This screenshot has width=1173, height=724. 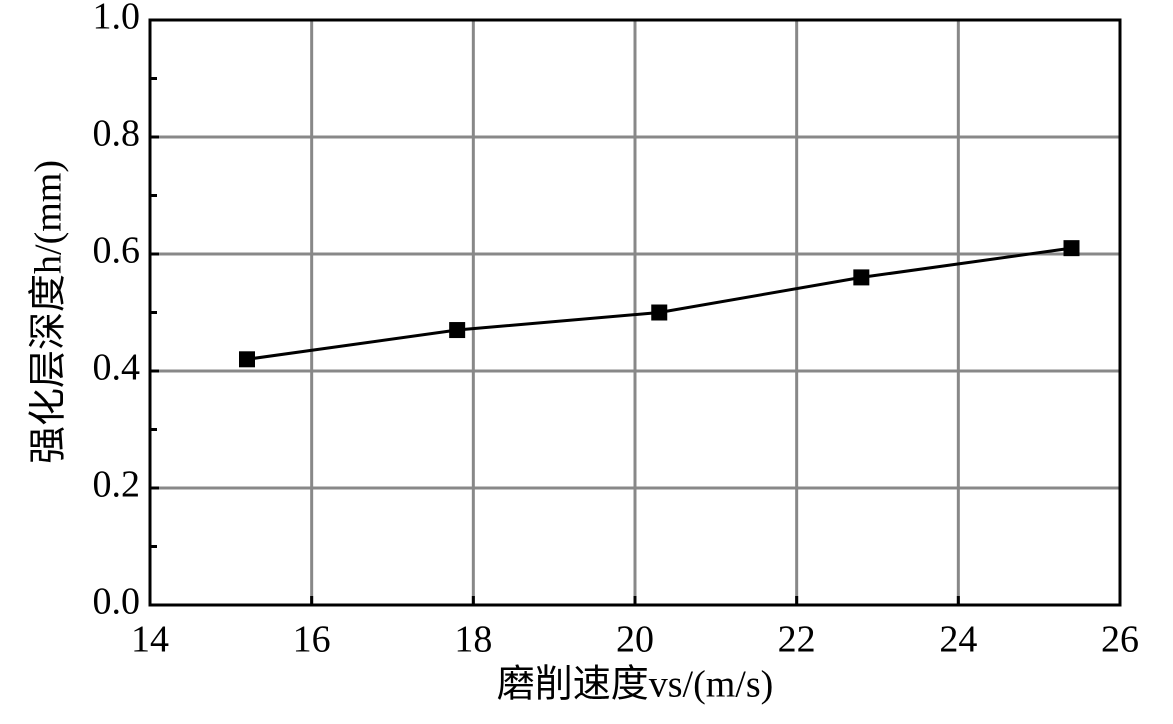 I want to click on x-tick-label: 26, so click(x=1120, y=640).